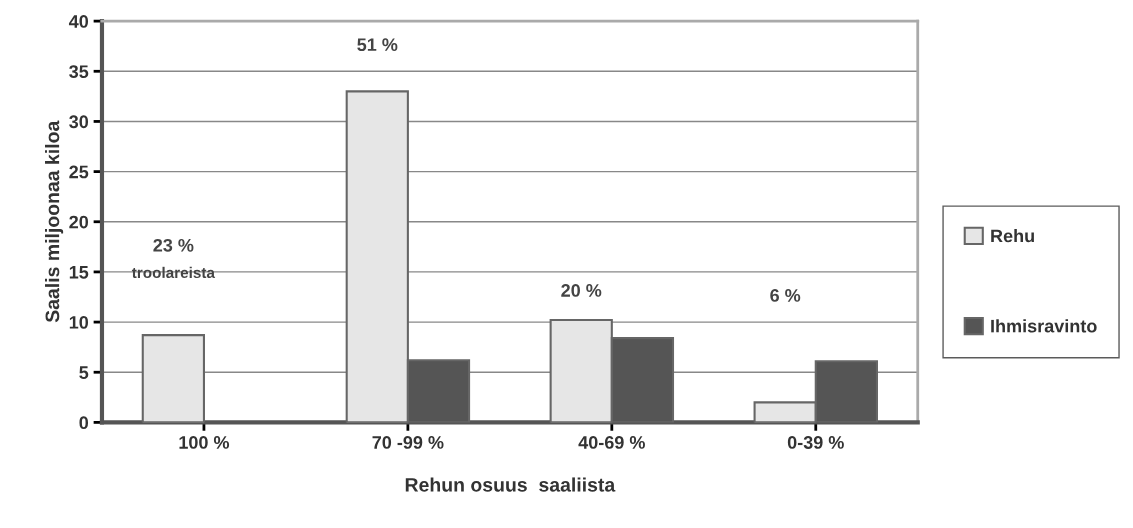  I want to click on y-axis-title: Saalis miljoonaa kiloa, so click(54, 221).